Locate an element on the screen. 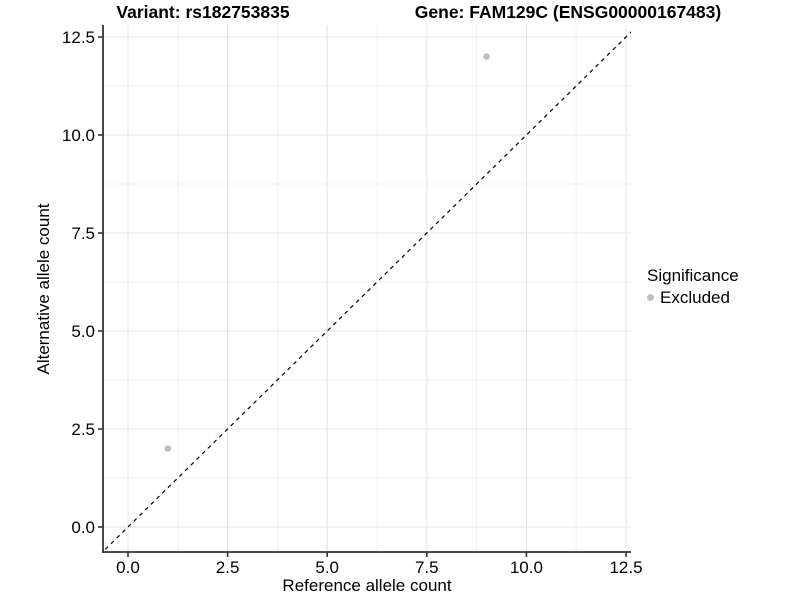  x-tick-label: 10.0 is located at coordinates (526, 567).